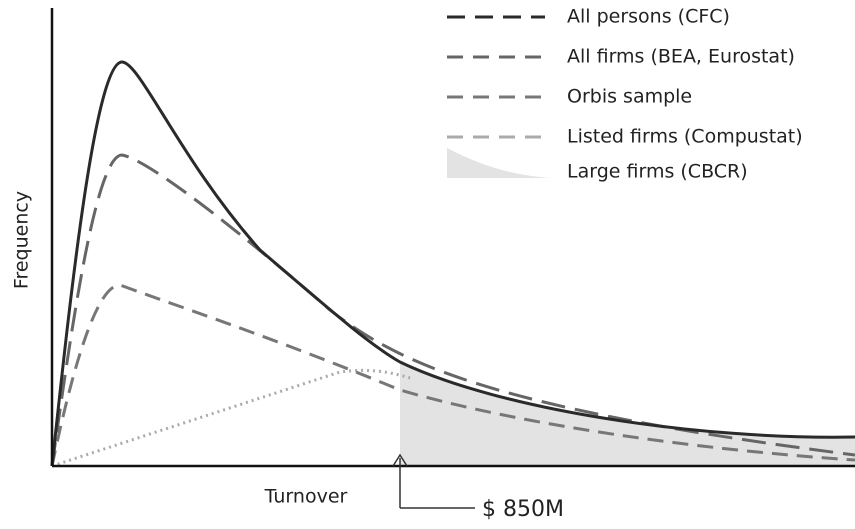 This screenshot has height=529, width=855. I want to click on legend-swatch, so click(498, 163).